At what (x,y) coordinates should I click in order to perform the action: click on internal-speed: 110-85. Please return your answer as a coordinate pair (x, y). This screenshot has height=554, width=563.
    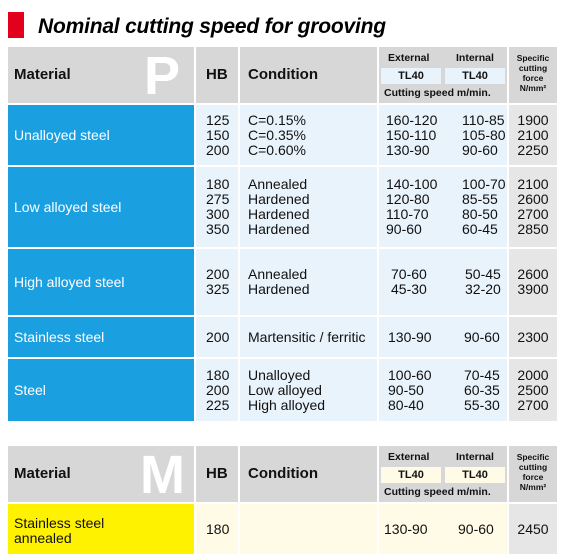
    Looking at the image, I should click on (483, 119).